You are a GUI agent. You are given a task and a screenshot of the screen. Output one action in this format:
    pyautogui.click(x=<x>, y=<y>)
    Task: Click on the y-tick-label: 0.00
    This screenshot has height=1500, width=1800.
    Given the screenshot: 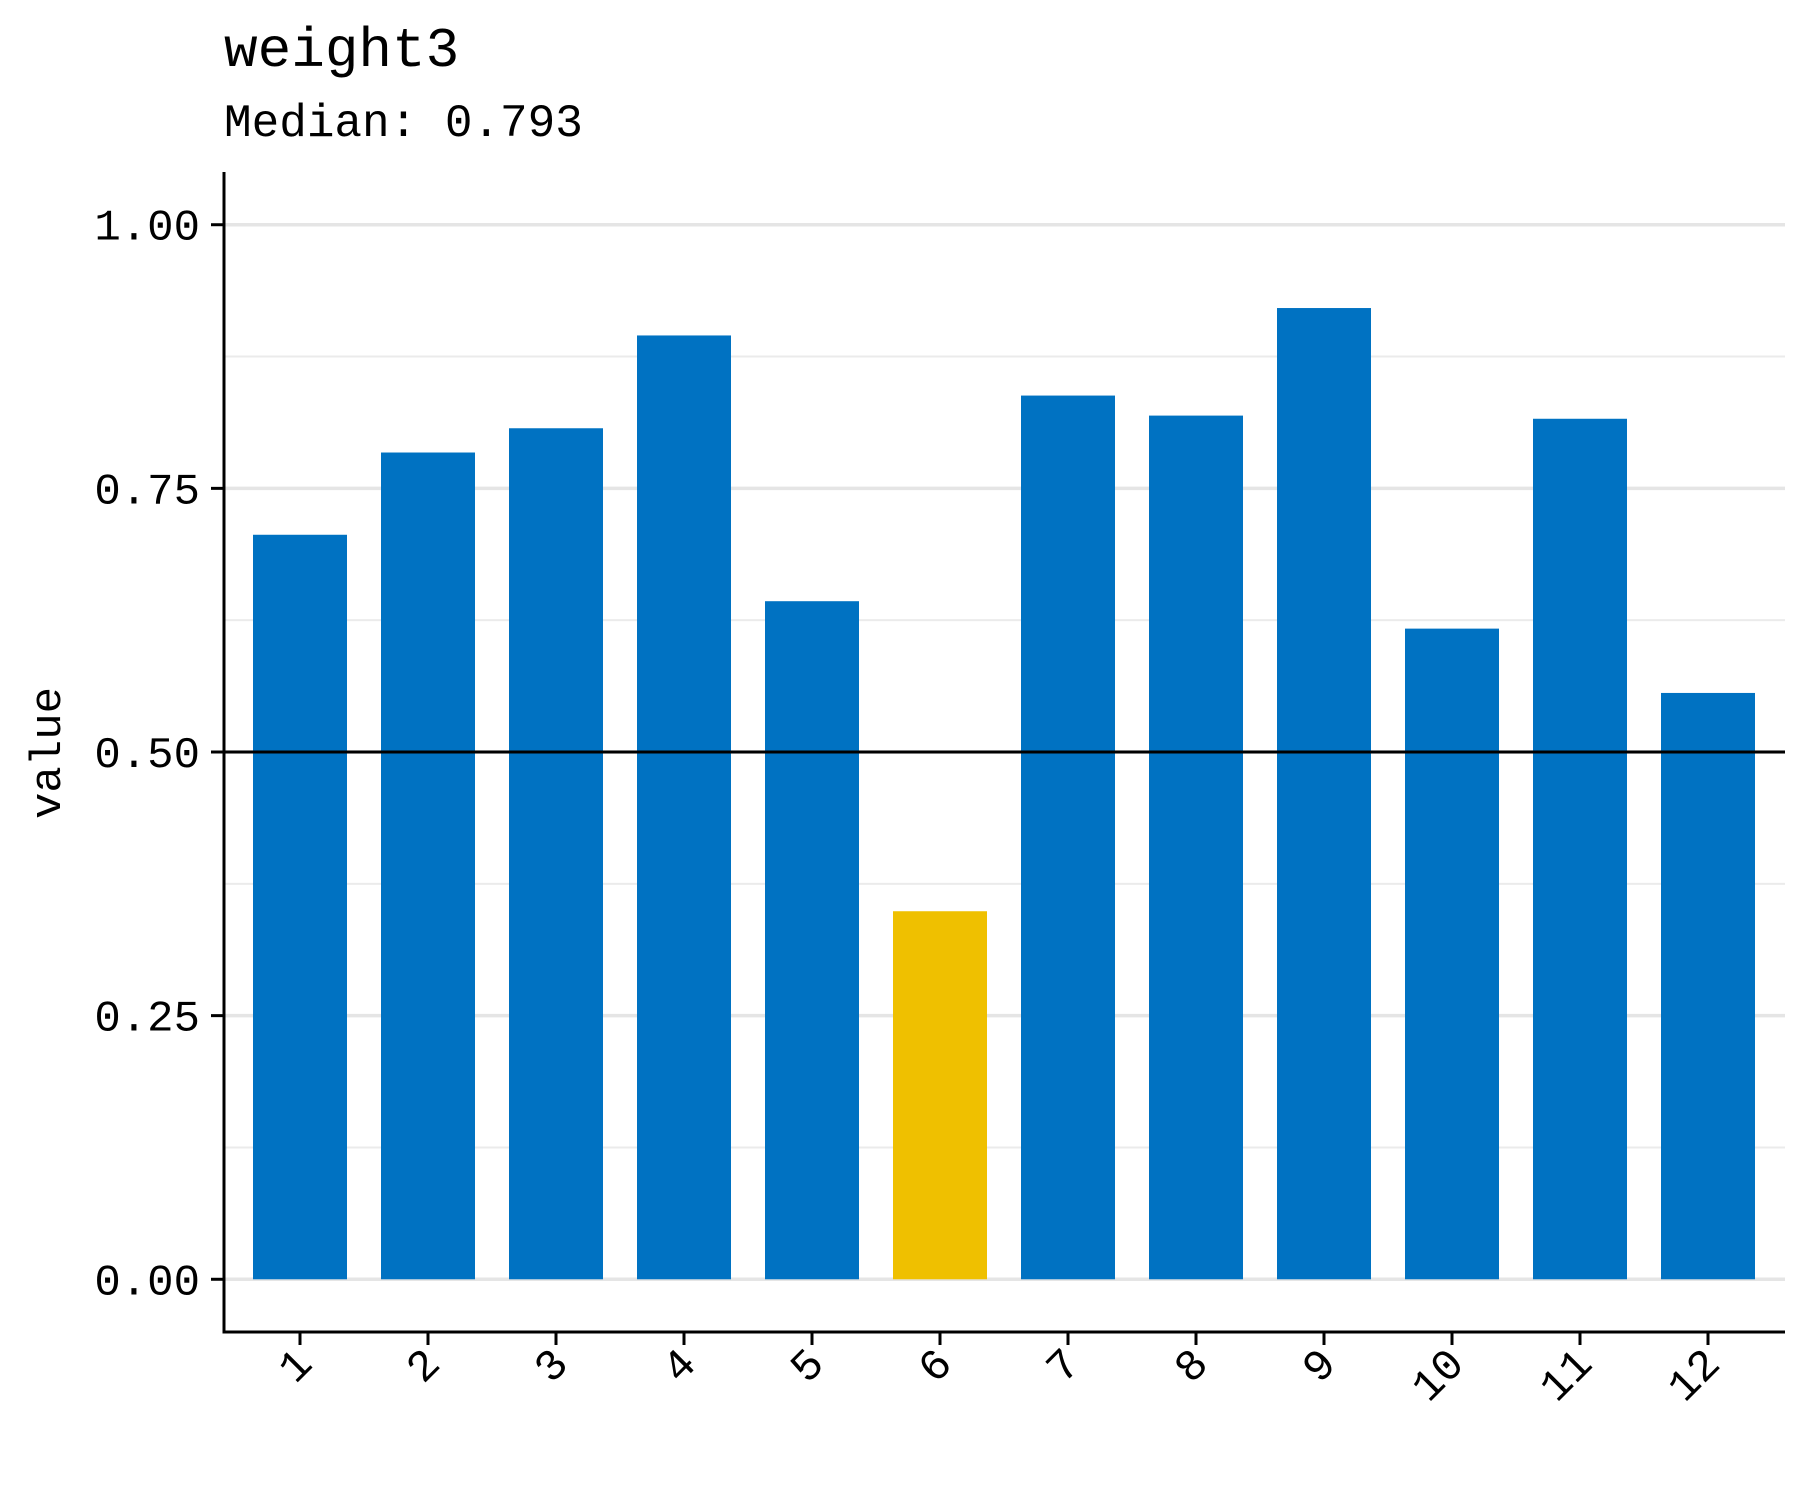 What is the action you would take?
    pyautogui.click(x=147, y=1283)
    